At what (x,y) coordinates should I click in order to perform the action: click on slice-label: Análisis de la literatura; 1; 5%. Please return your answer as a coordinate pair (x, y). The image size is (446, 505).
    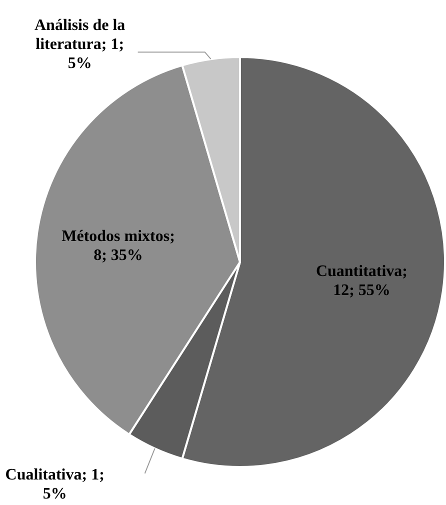
    Looking at the image, I should click on (80, 44).